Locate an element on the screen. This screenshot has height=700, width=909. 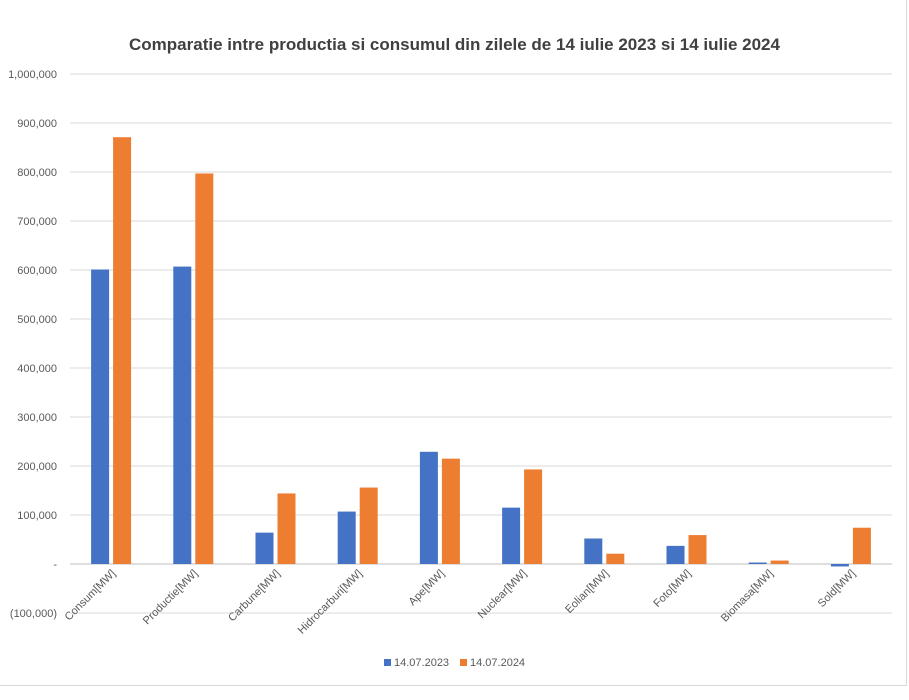
y-tick-label: 900,000 is located at coordinates (37, 124).